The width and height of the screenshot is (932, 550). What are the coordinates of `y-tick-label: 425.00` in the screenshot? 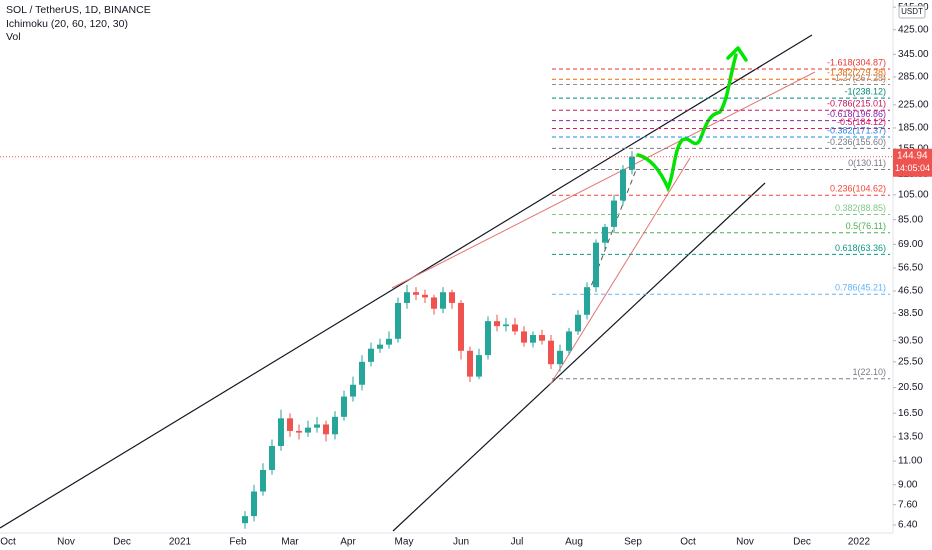 It's located at (913, 29).